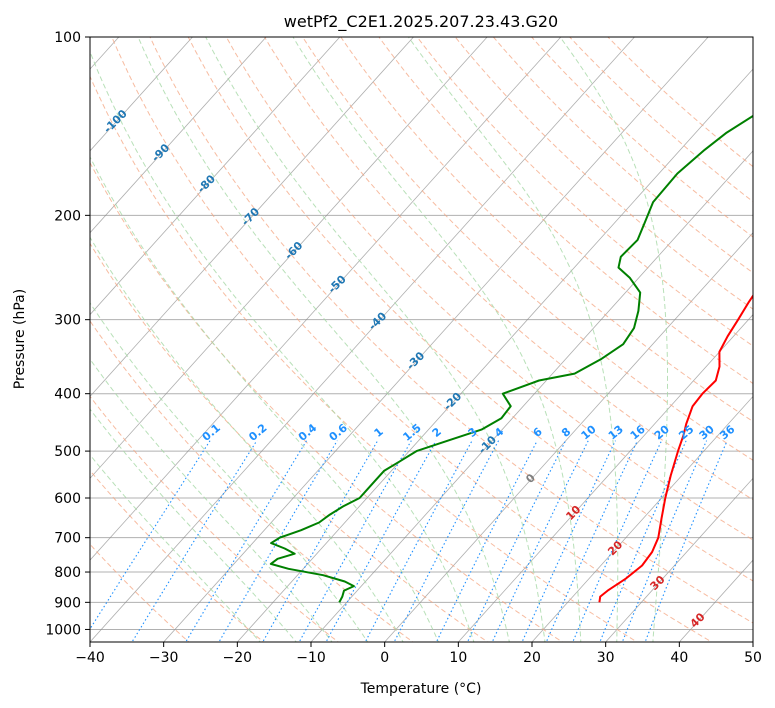 This screenshot has height=708, width=775. I want to click on temperature-profile-line, so click(675, 448).